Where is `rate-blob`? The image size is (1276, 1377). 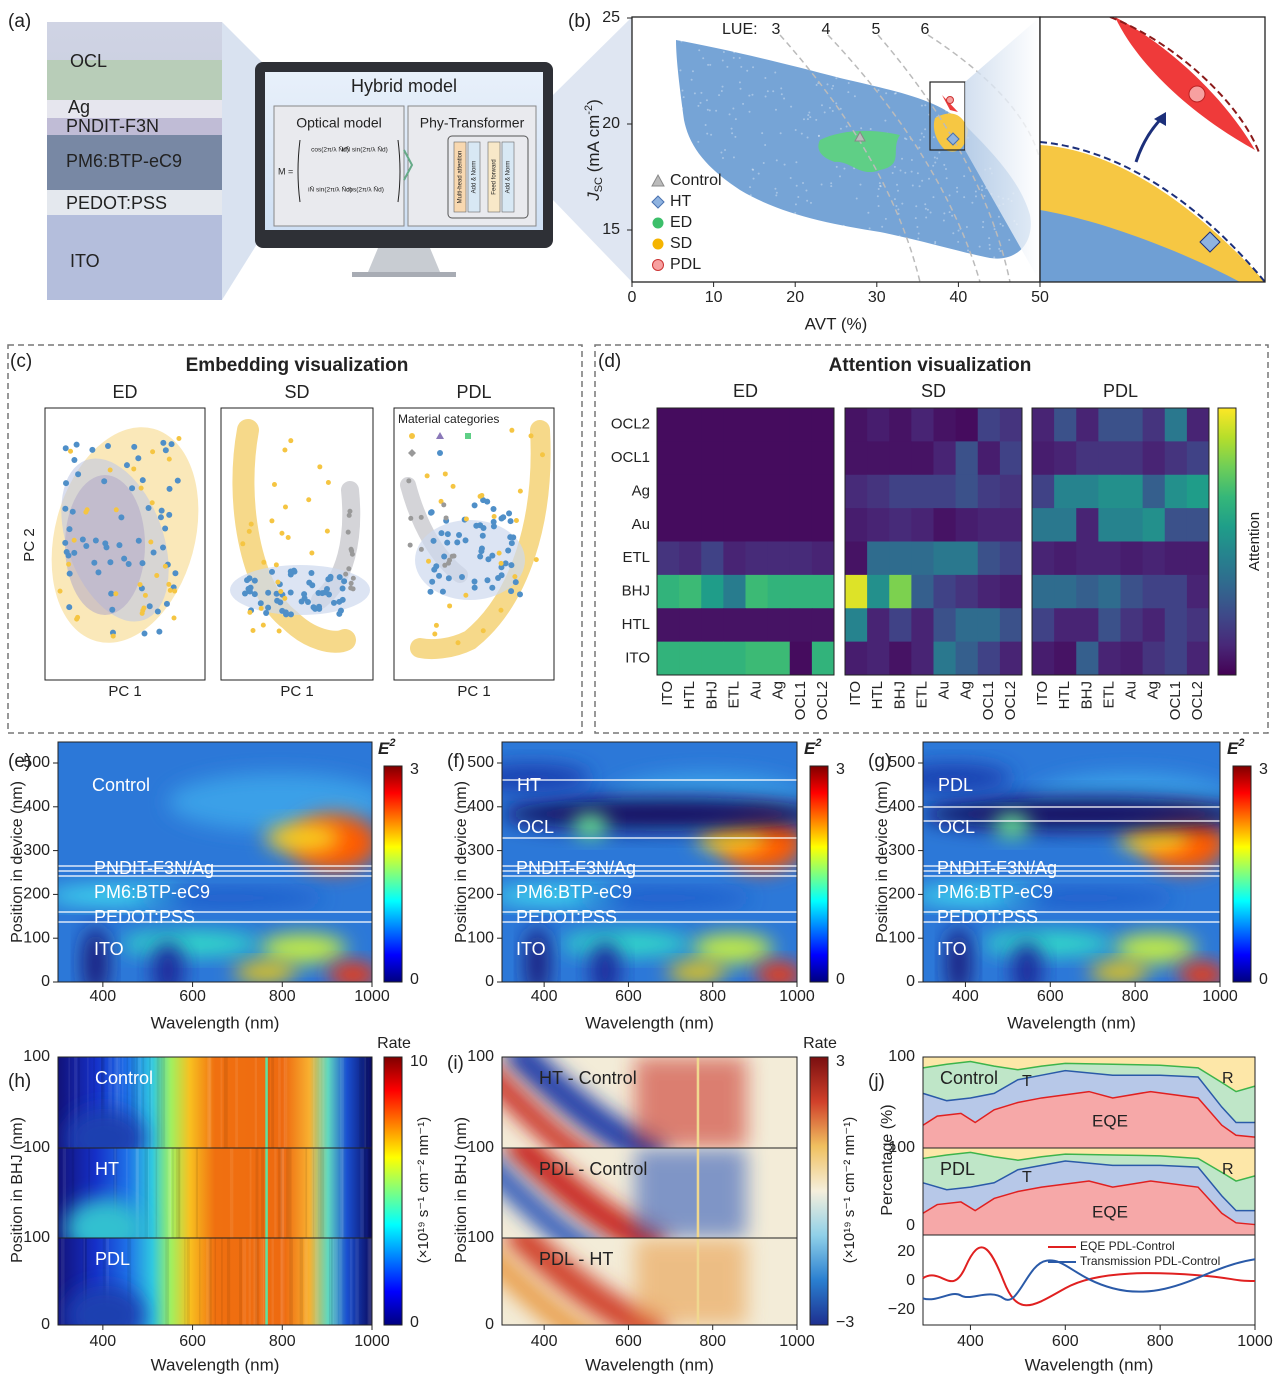 rate-blob is located at coordinates (105, 1128).